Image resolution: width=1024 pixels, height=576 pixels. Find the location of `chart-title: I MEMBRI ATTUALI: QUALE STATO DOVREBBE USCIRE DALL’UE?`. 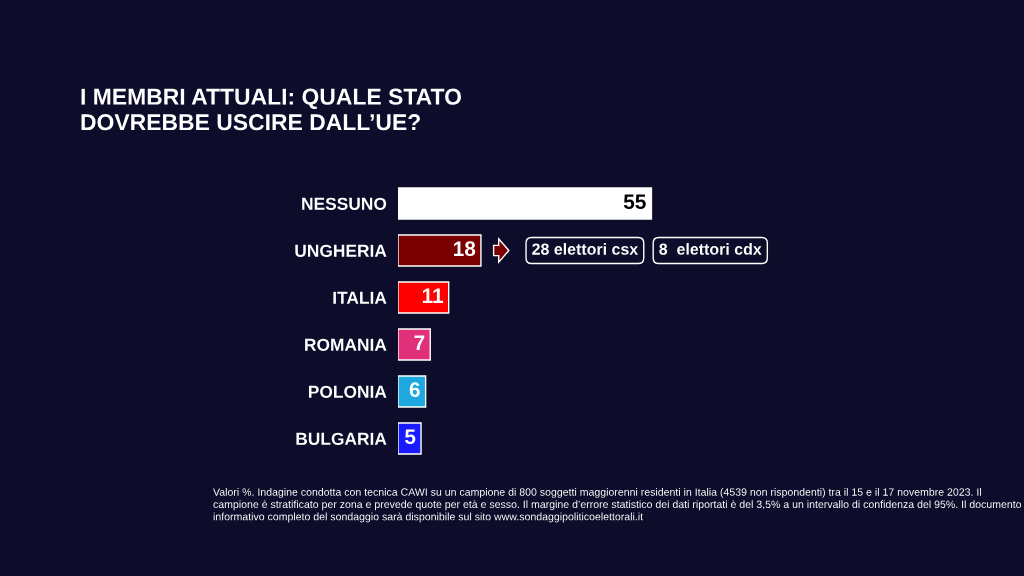

chart-title: I MEMBRI ATTUALI: QUALE STATO DOVREBBE USCIRE DALL’UE? is located at coordinates (271, 109).